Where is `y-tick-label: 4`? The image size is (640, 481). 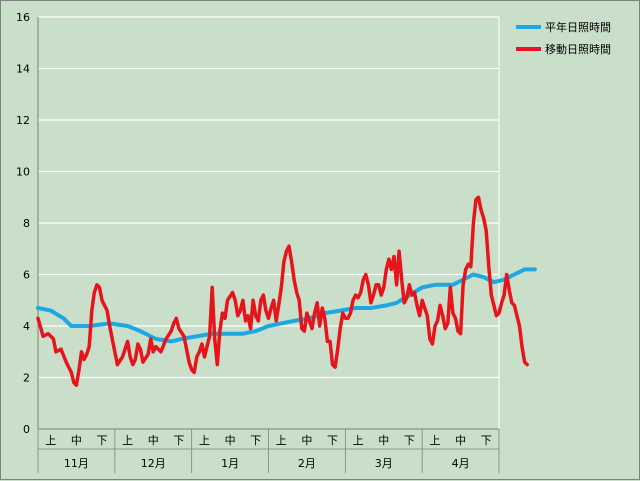 y-tick-label: 4 is located at coordinates (26, 326).